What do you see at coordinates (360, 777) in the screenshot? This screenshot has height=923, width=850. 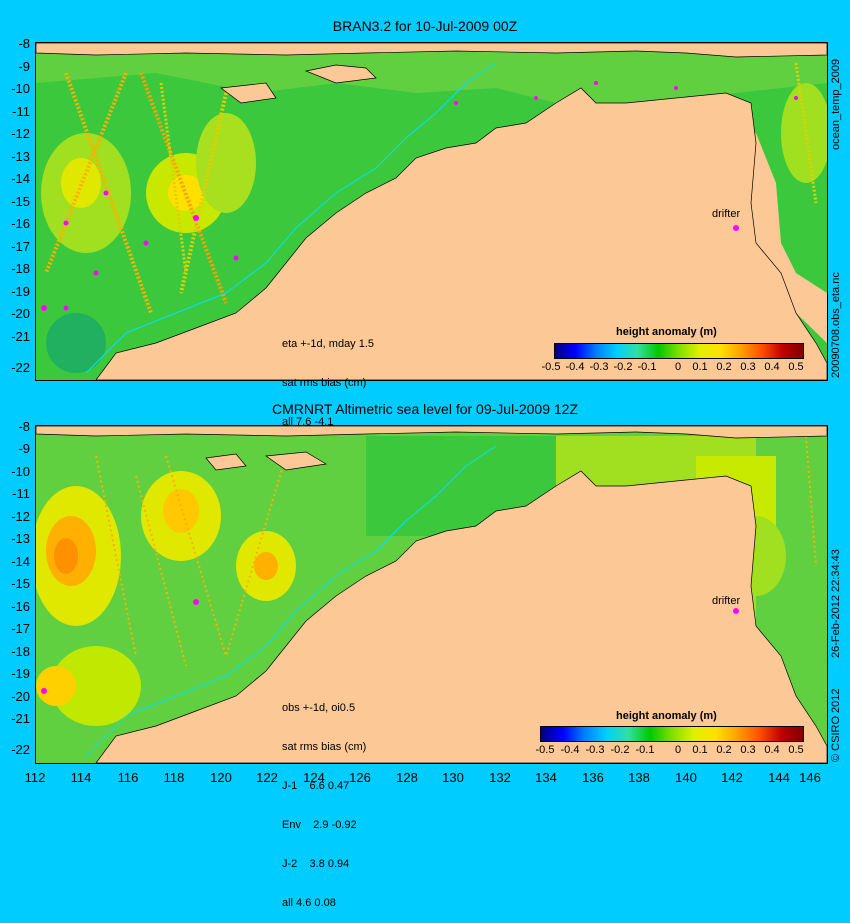 I see `xtick: 126` at bounding box center [360, 777].